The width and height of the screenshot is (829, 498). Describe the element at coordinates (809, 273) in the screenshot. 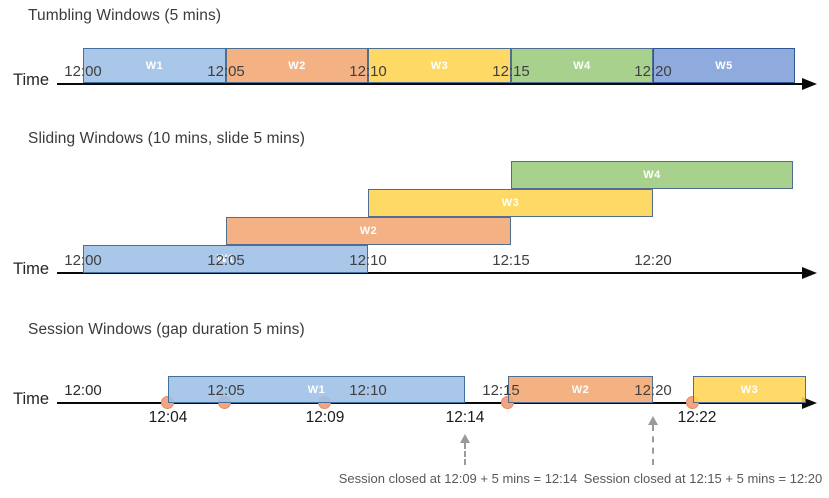

I see `sliding-timeline-arrowhead-icon` at that location.